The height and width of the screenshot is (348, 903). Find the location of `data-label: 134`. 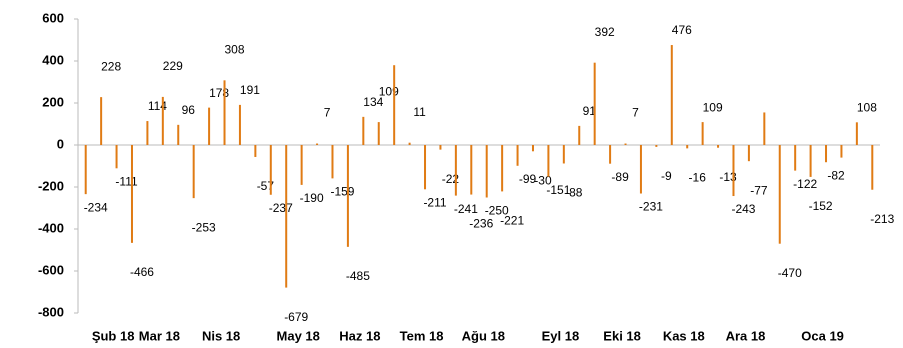

data-label: 134 is located at coordinates (373, 102).